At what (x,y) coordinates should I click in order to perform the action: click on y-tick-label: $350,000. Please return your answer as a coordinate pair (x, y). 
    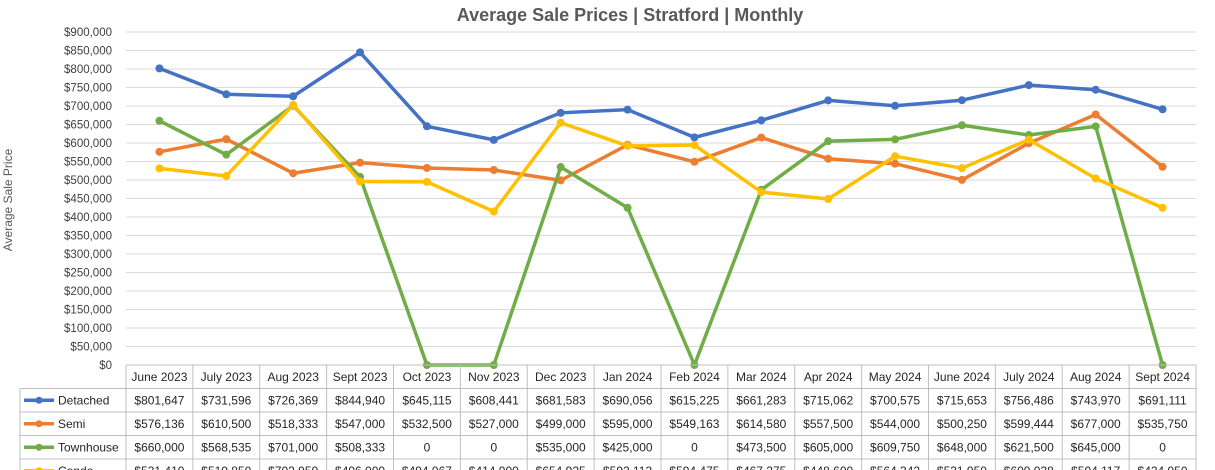
    Looking at the image, I should click on (88, 237).